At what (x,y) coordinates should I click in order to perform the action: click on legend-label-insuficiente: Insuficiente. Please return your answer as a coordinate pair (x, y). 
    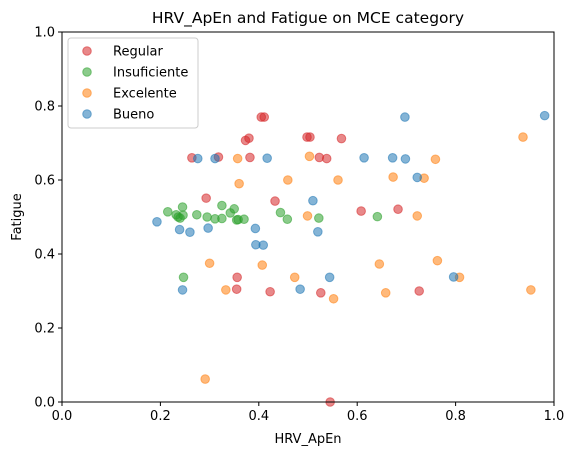
    Looking at the image, I should click on (150, 73).